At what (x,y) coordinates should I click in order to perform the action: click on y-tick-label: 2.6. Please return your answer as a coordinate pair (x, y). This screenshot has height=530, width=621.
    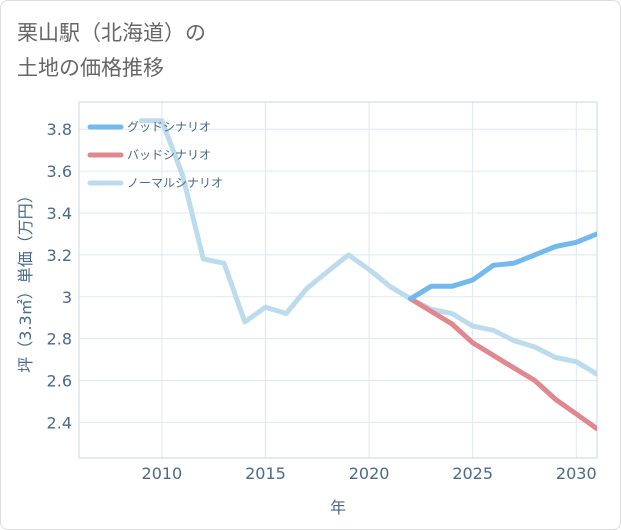
    Looking at the image, I should click on (59, 381).